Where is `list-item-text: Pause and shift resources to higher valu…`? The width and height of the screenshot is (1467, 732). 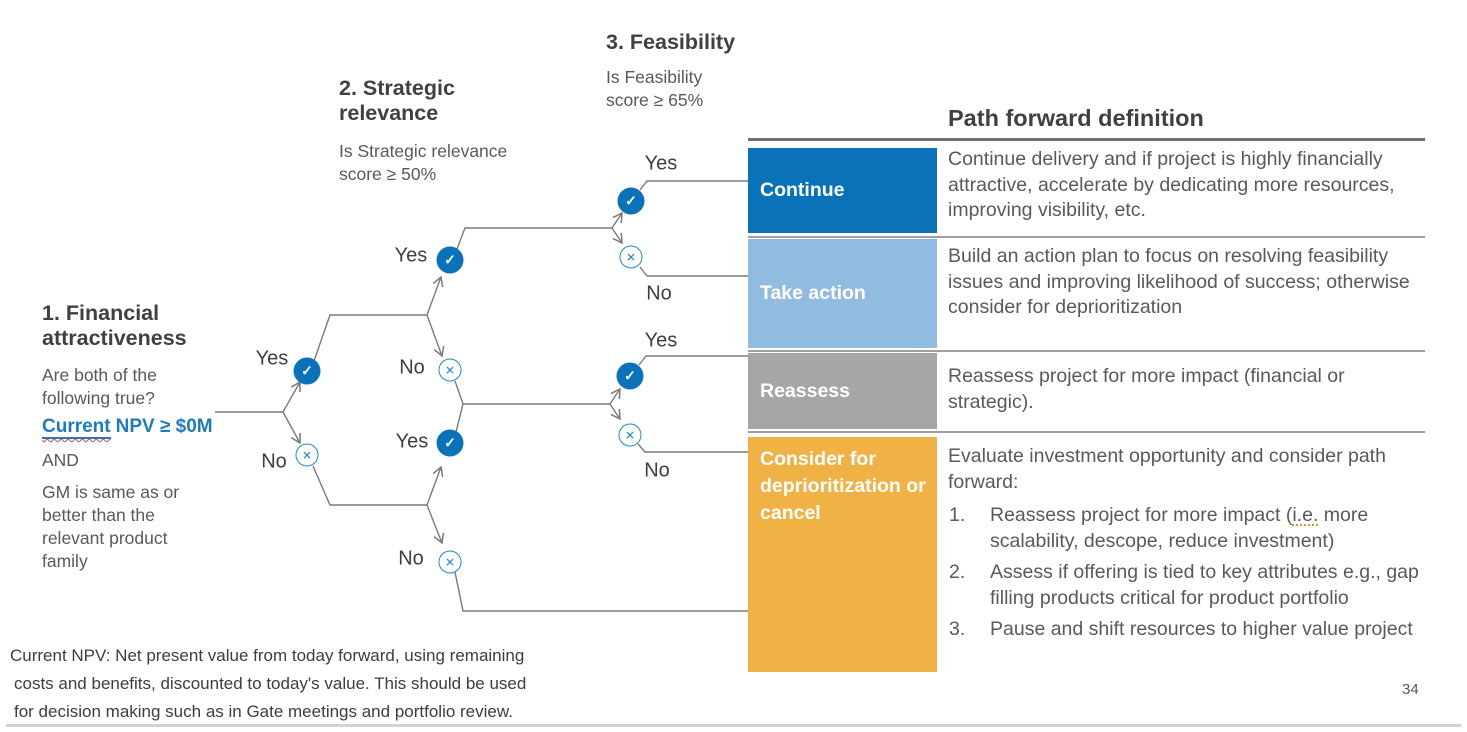 list-item-text: Pause and shift resources to higher valu… is located at coordinates (1201, 629).